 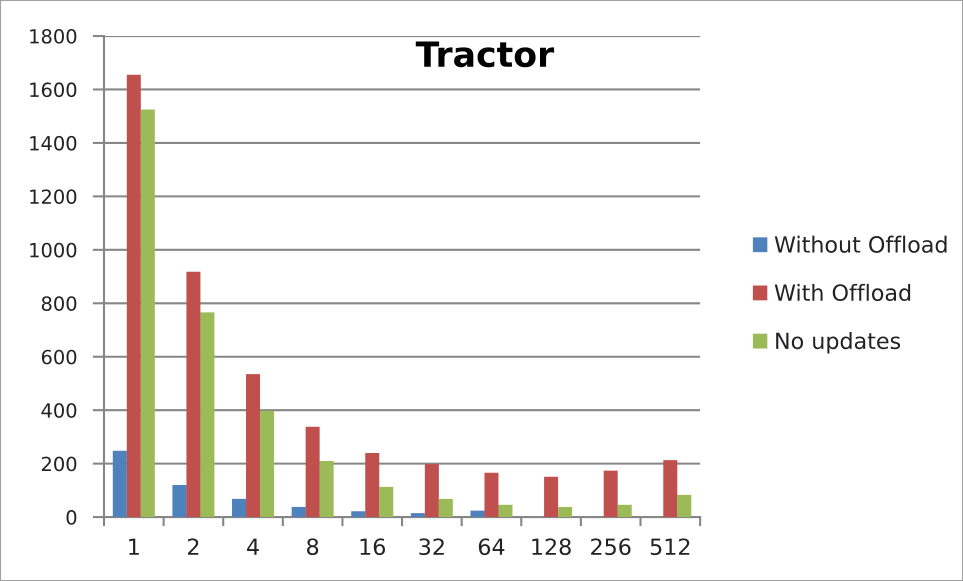 What do you see at coordinates (312, 547) in the screenshot?
I see `x-tick-label: 8` at bounding box center [312, 547].